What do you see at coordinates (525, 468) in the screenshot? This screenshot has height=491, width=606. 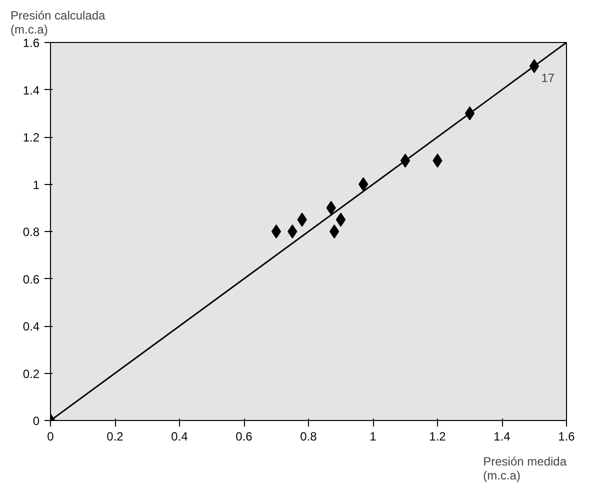 I see `x-axis-title: Presión medida (m.c.a)` at bounding box center [525, 468].